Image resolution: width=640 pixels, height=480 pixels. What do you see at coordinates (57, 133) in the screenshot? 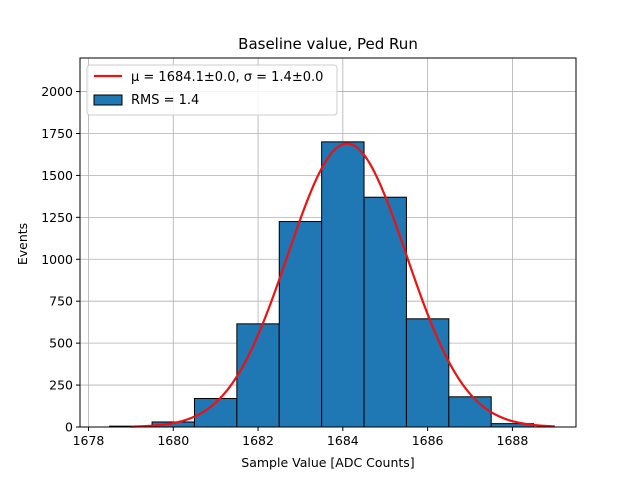
I see `y-tick-label: 1750` at bounding box center [57, 133].